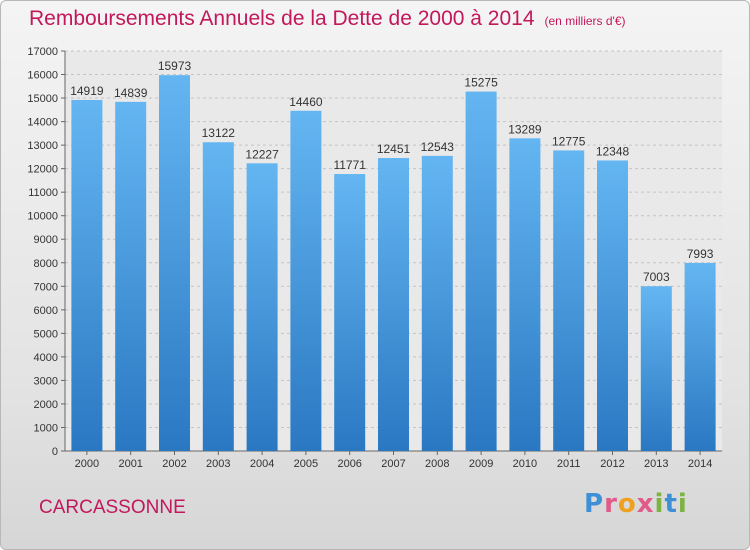  I want to click on x-tick-label: 2011, so click(569, 464).